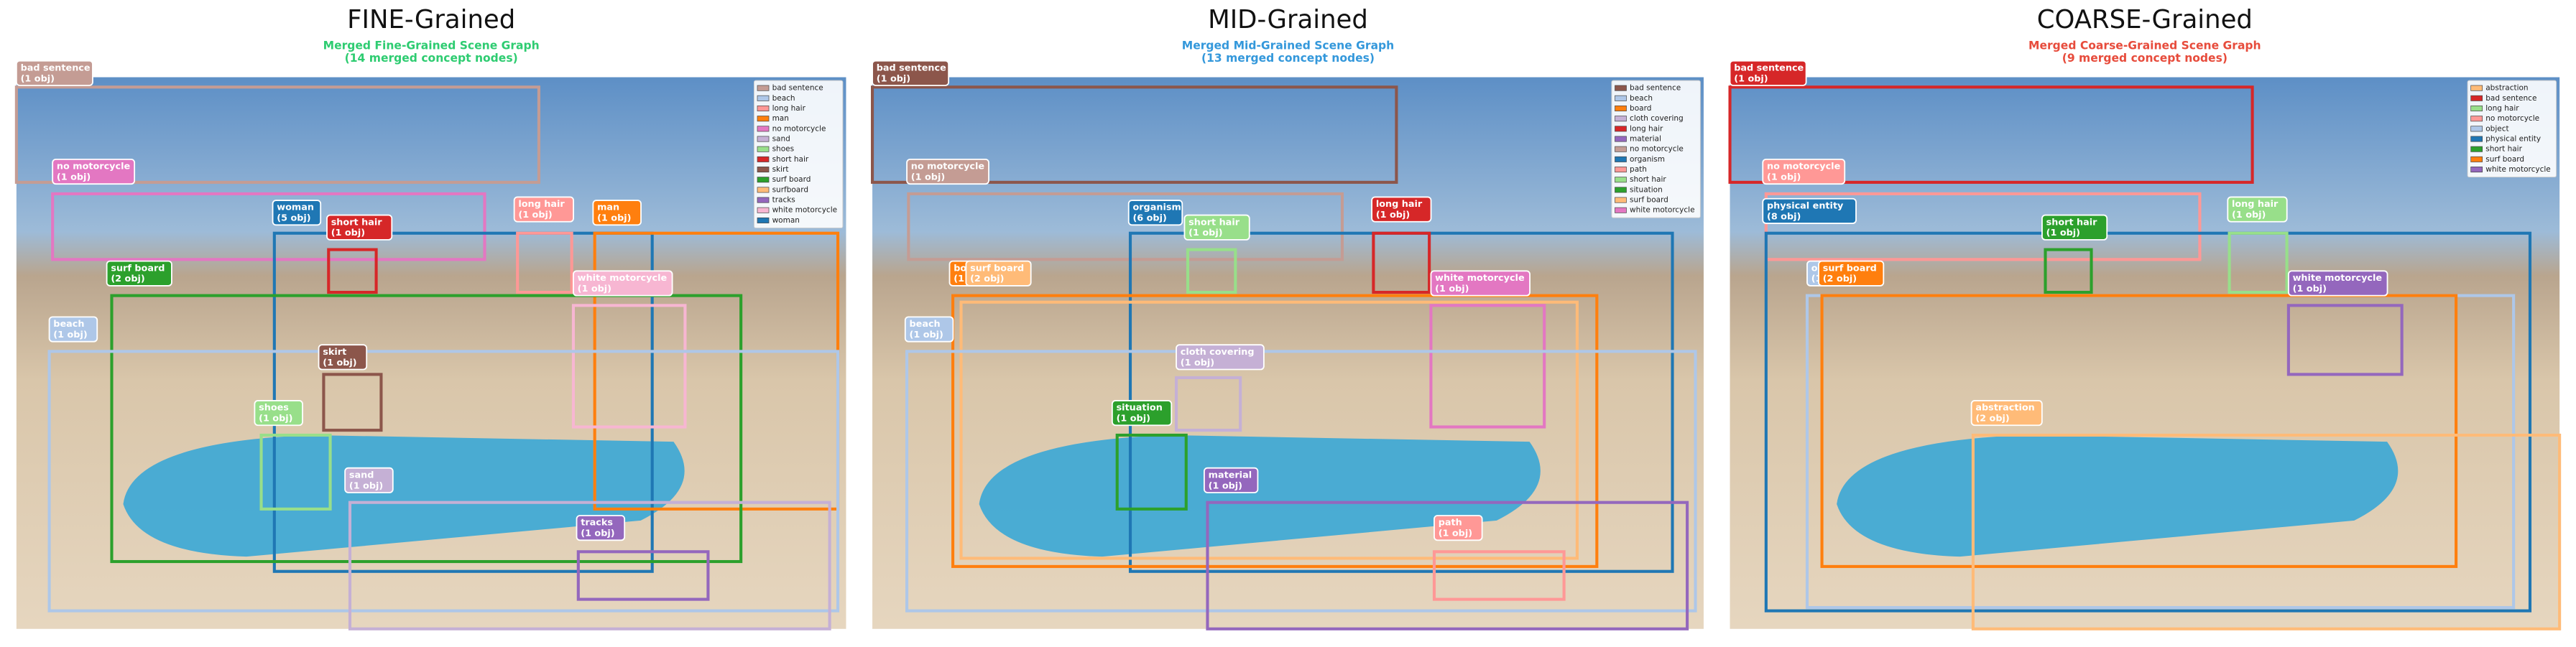 The height and width of the screenshot is (647, 2576). I want to click on box-label: skirt, so click(335, 352).